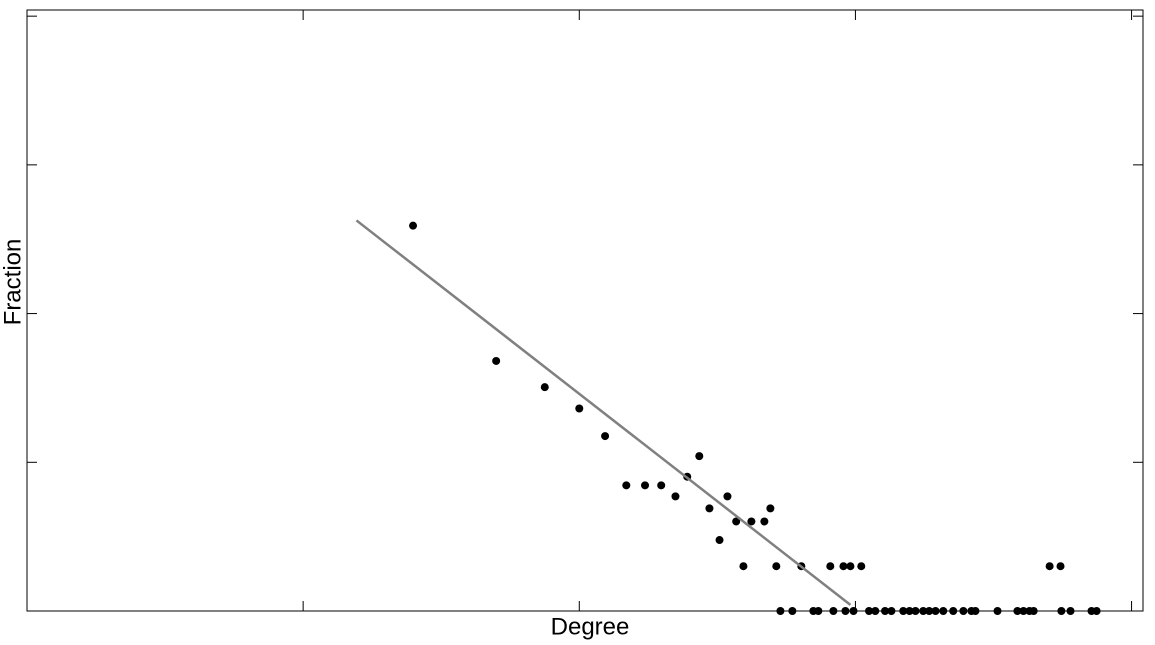 This screenshot has width=1155, height=645. Describe the element at coordinates (590, 626) in the screenshot. I see `x-axis-title: Degree` at that location.